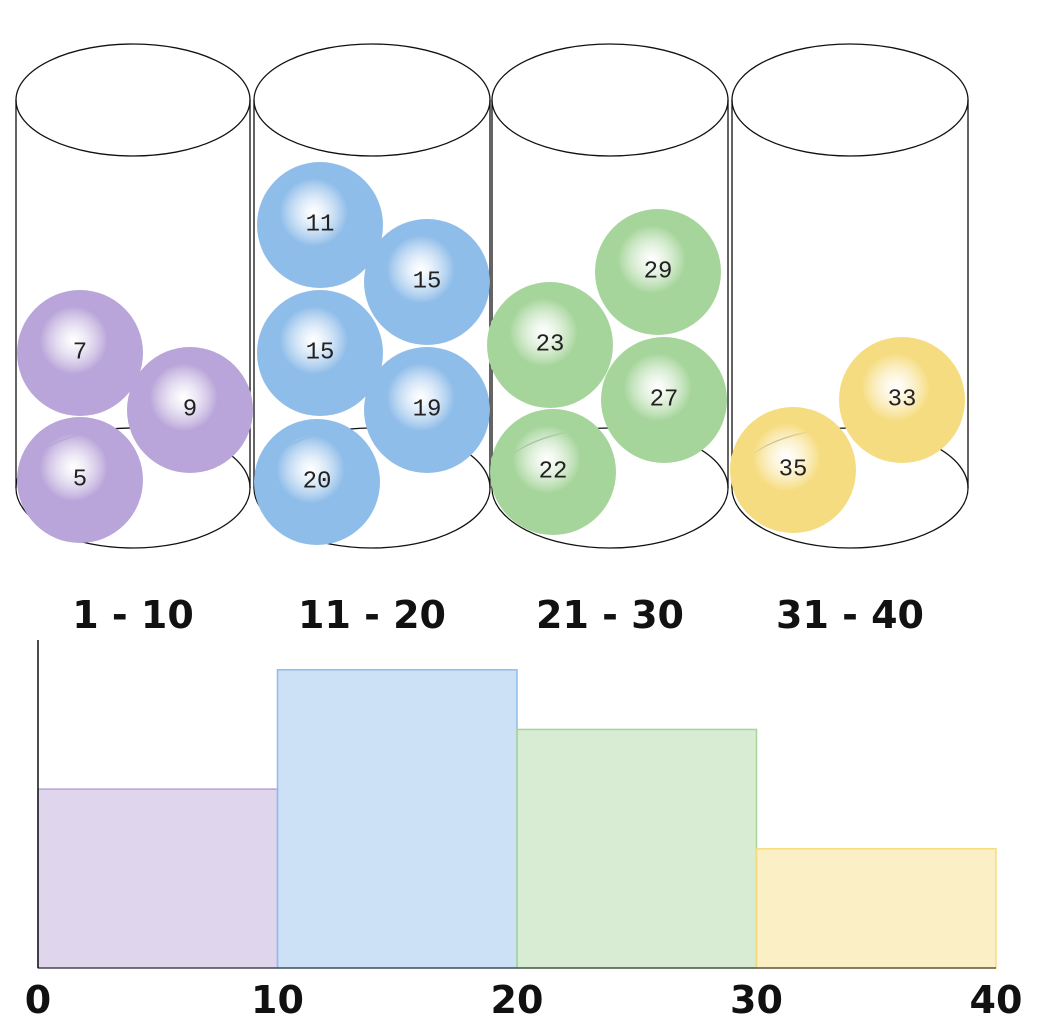  What do you see at coordinates (133, 615) in the screenshot?
I see `bin-label: 1 - 10` at bounding box center [133, 615].